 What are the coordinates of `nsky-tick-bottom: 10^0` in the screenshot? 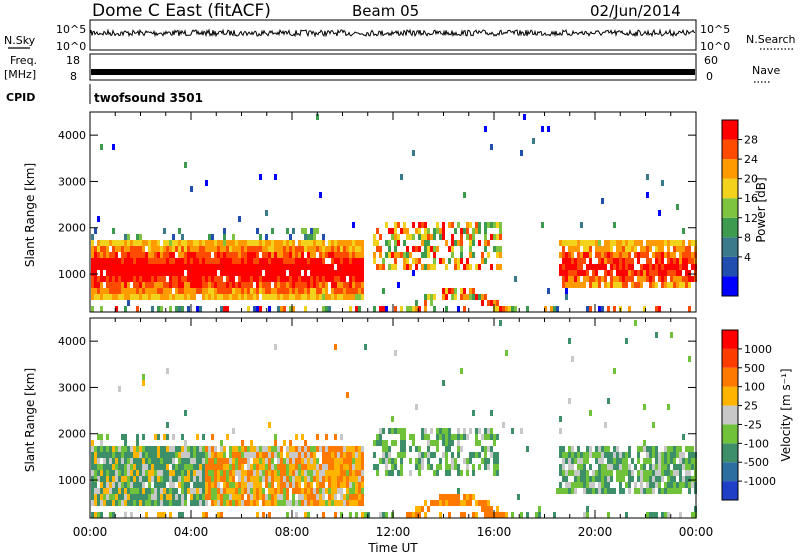 It's located at (71, 46).